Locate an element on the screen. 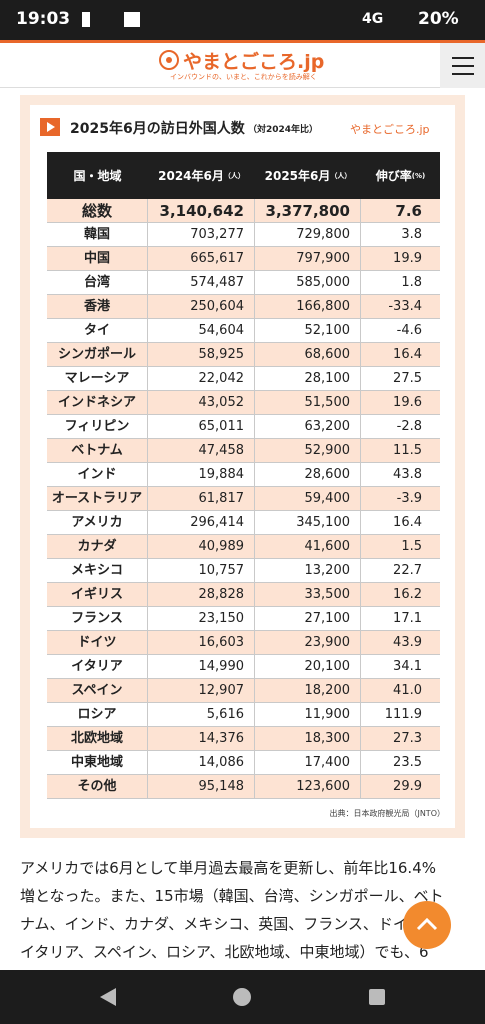 The width and height of the screenshot is (485, 1024). table-cell: 52,900 is located at coordinates (308, 451).